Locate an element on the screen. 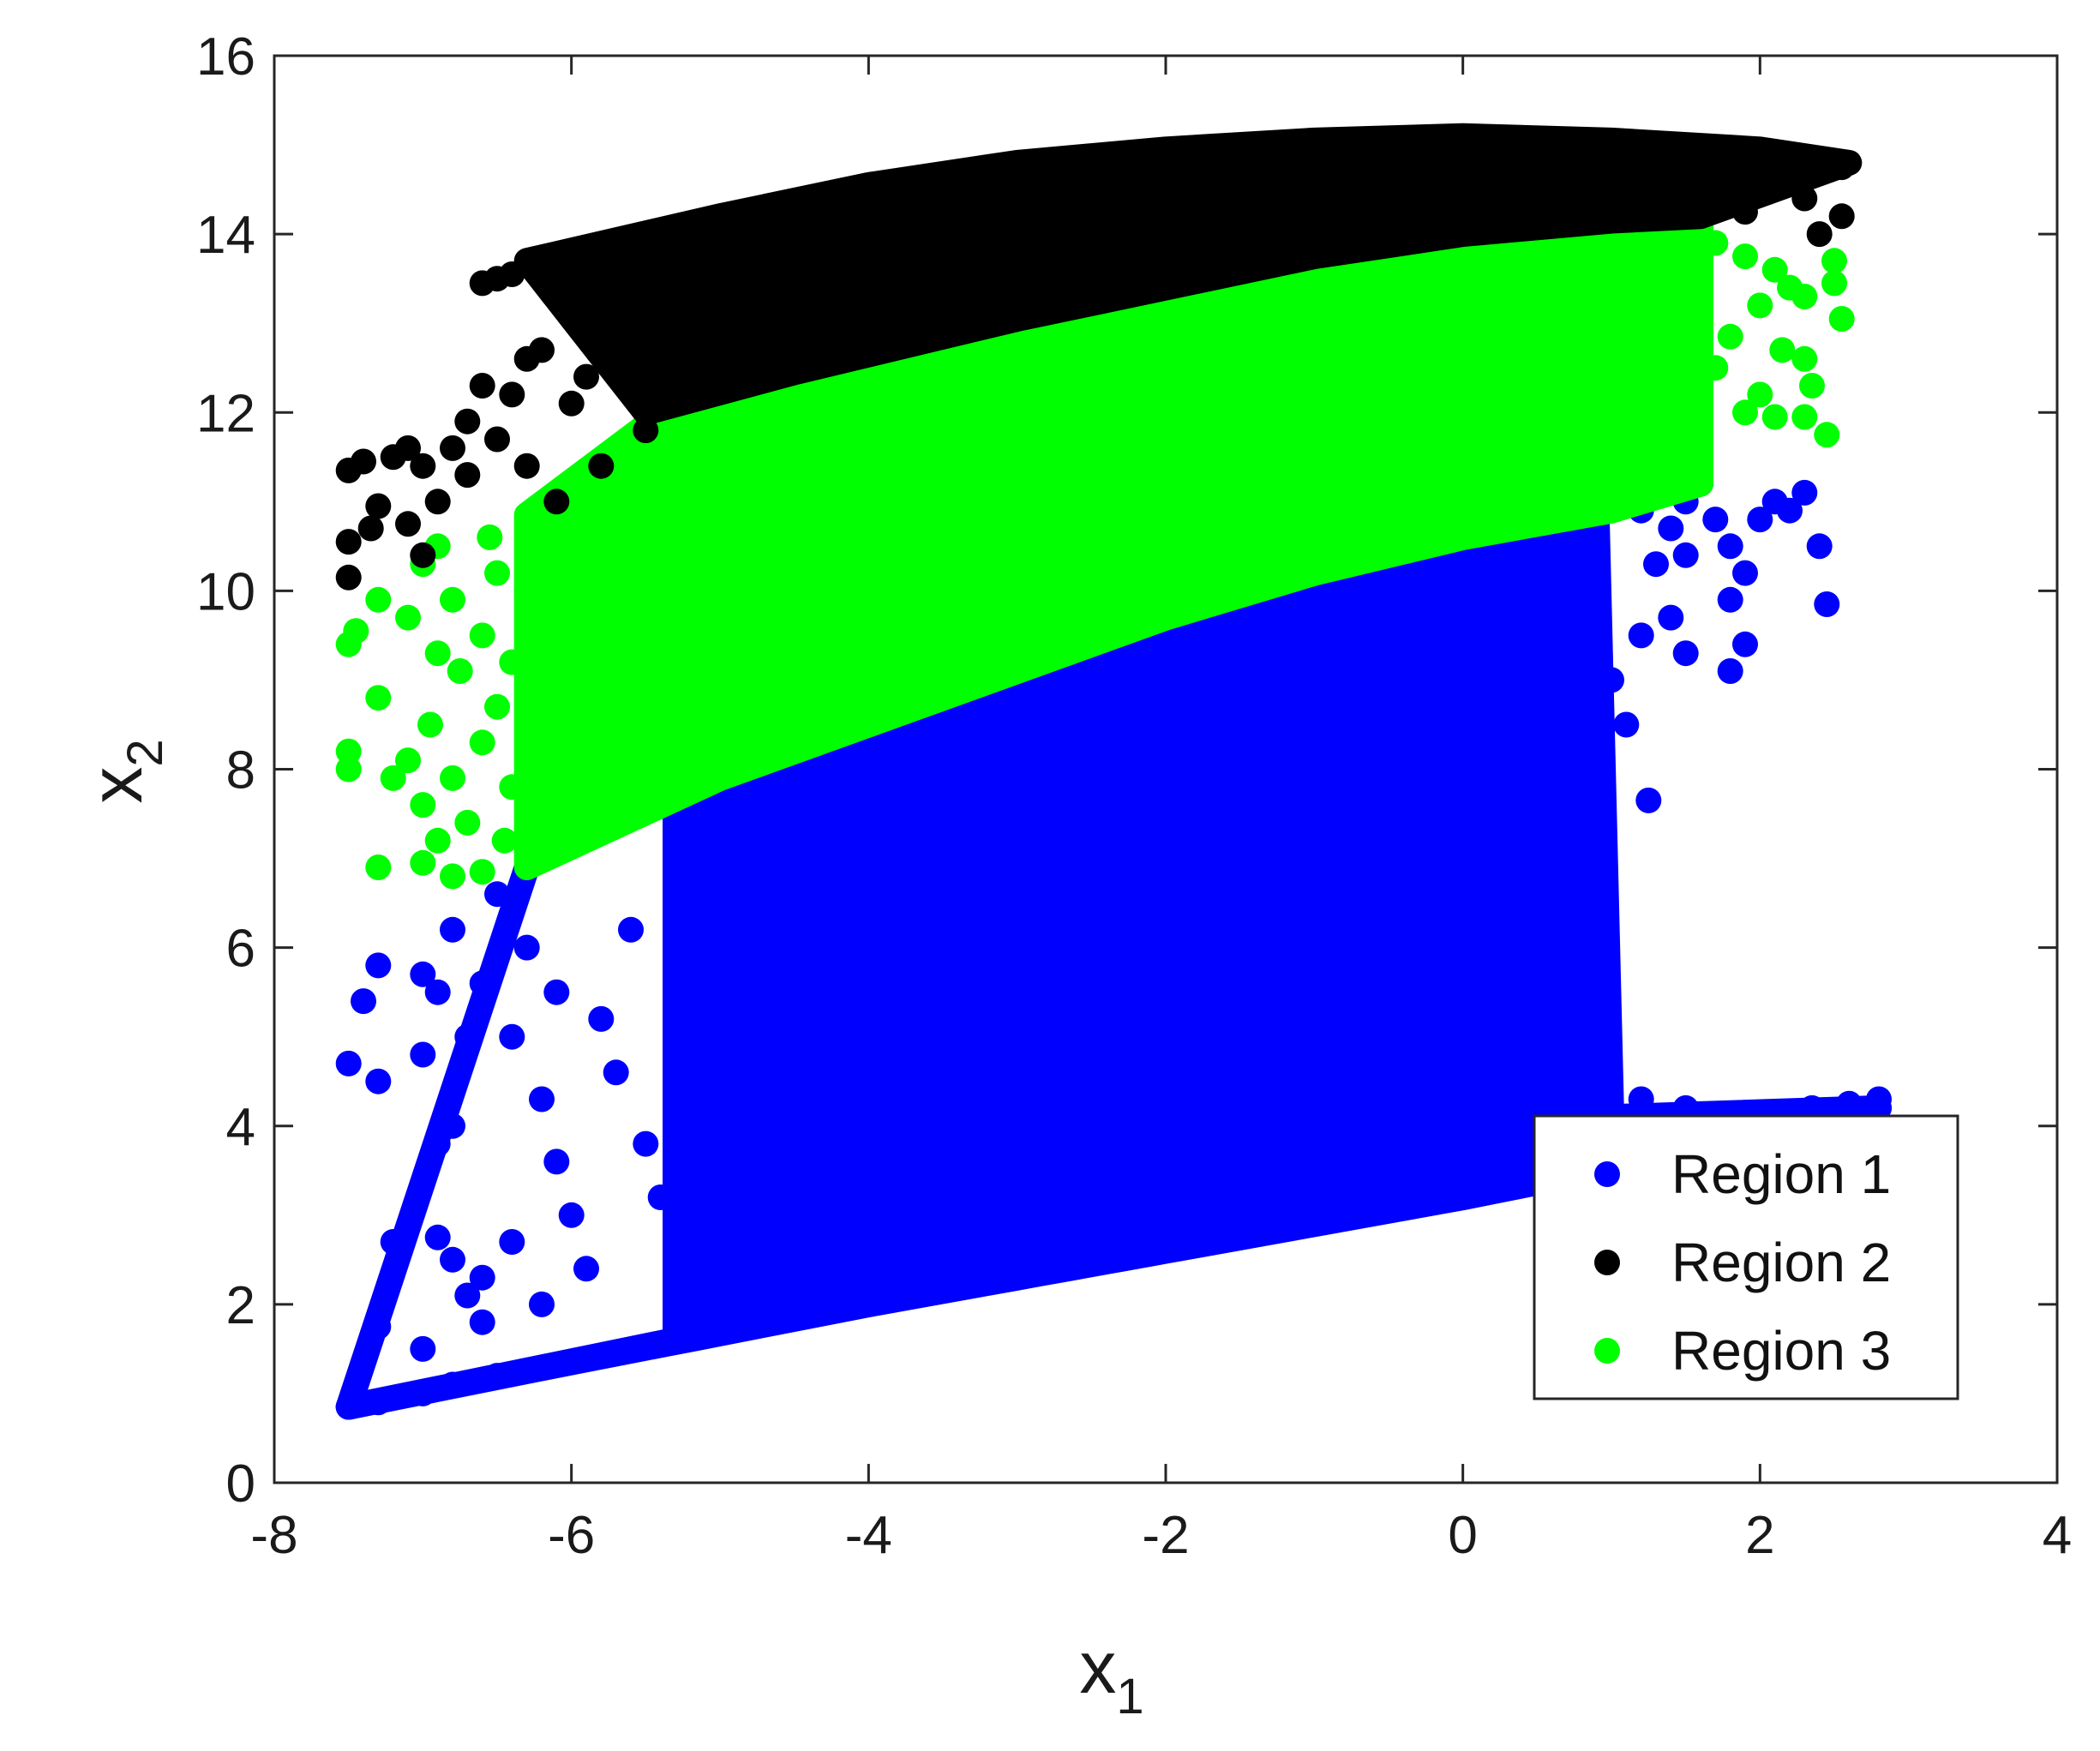  y-tick-label: 6 is located at coordinates (241, 949).